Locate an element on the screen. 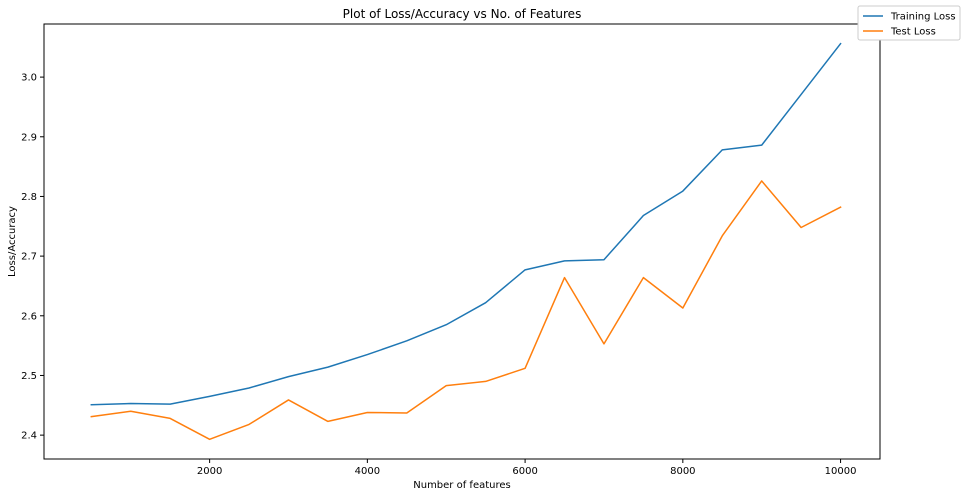 The image size is (967, 501). x-axis: 2000 4000 6000 8000 10000 is located at coordinates (527, 468).